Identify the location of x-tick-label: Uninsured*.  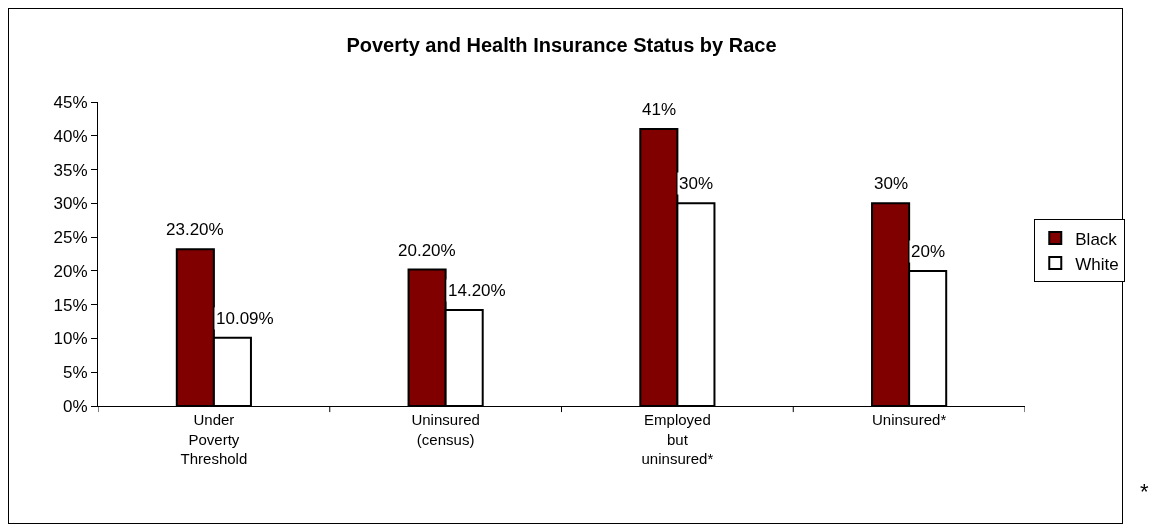
(909, 419).